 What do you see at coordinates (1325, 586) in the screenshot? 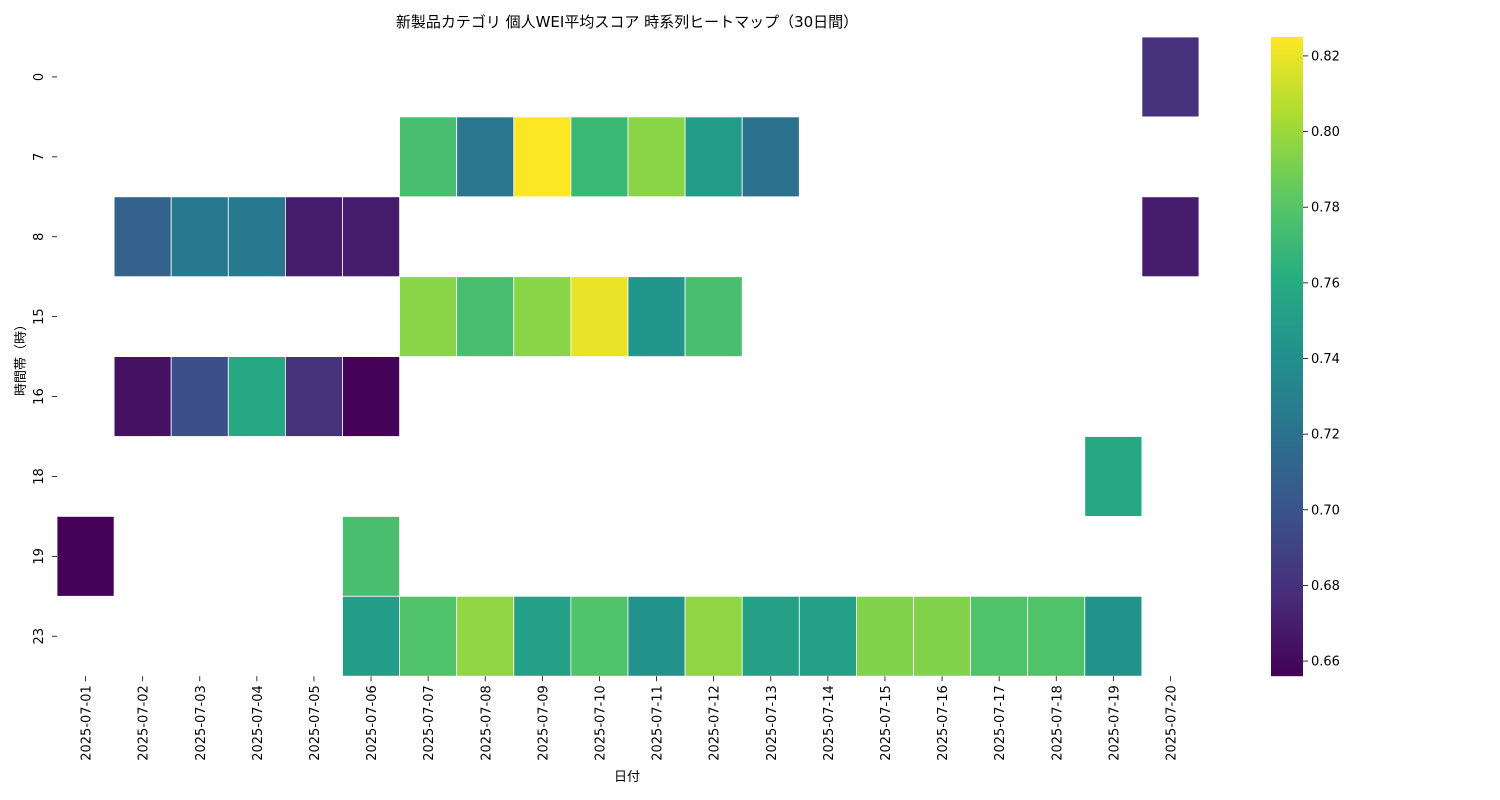
I see `colorbar-tick-label: 0.68` at bounding box center [1325, 586].